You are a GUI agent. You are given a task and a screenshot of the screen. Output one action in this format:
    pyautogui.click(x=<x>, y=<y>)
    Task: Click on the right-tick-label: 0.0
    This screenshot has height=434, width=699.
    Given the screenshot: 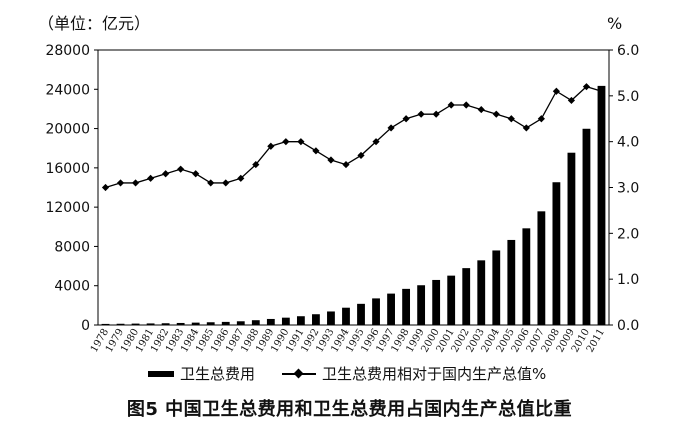 What is the action you would take?
    pyautogui.click(x=628, y=326)
    